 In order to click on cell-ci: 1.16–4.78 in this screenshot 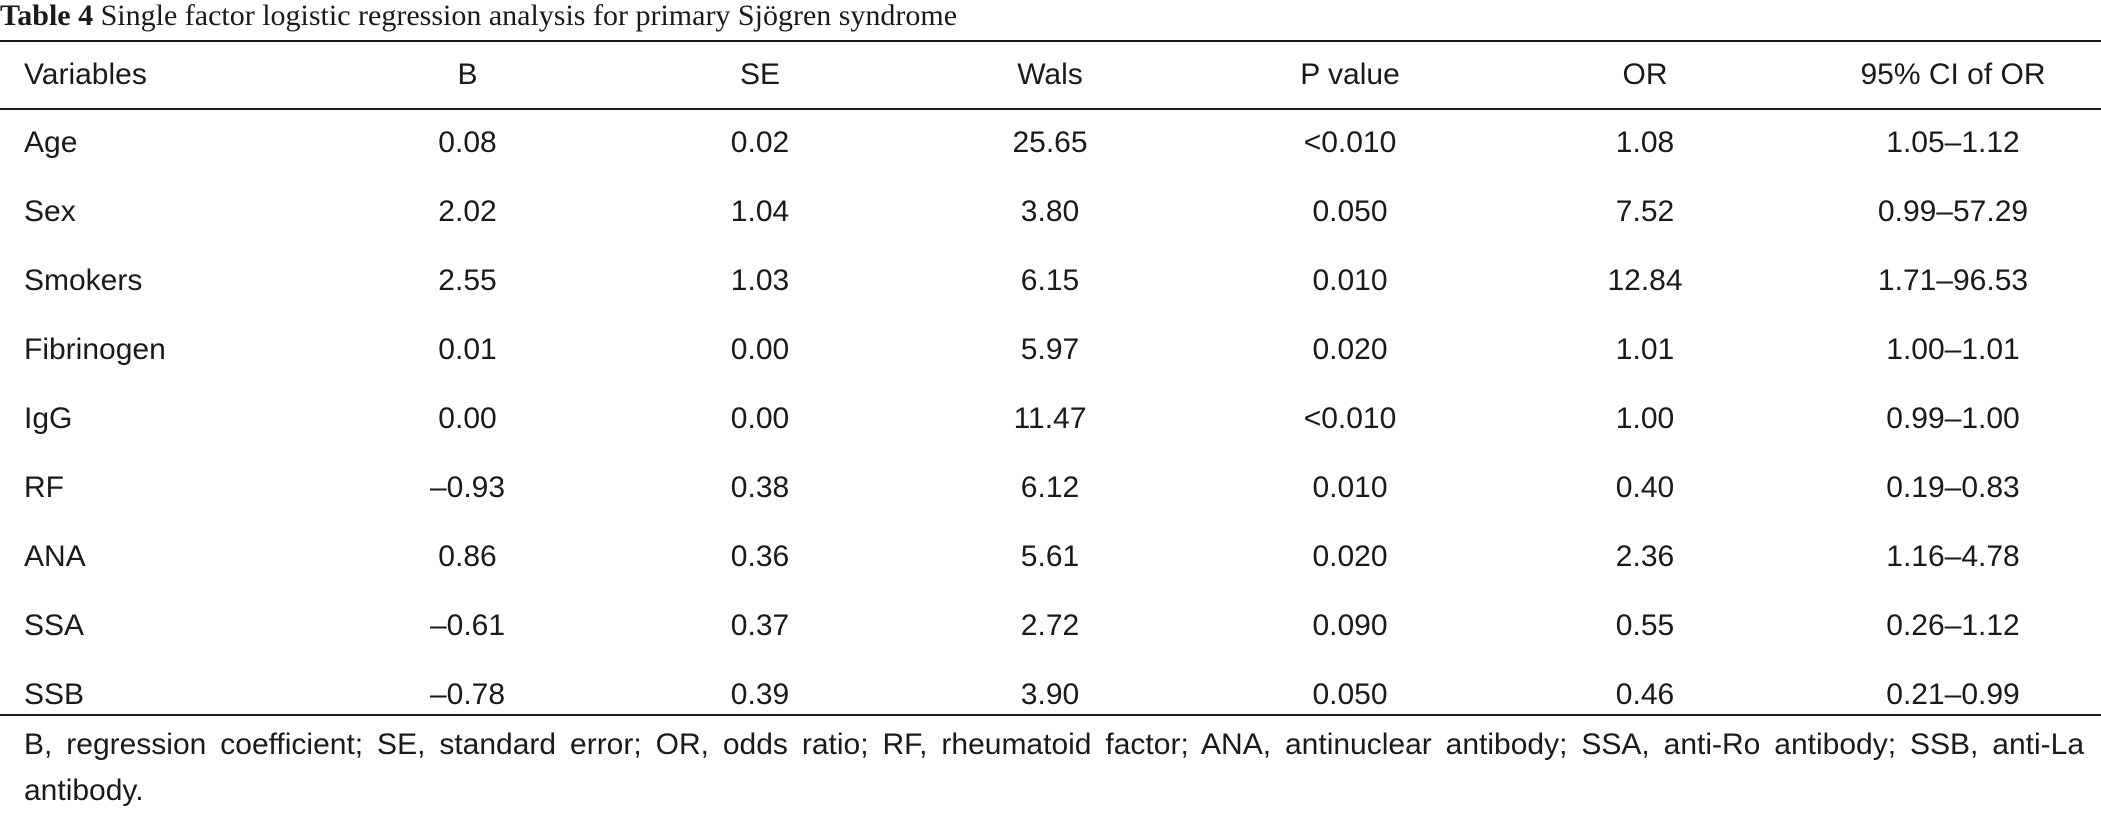, I will do `click(1953, 556)`.